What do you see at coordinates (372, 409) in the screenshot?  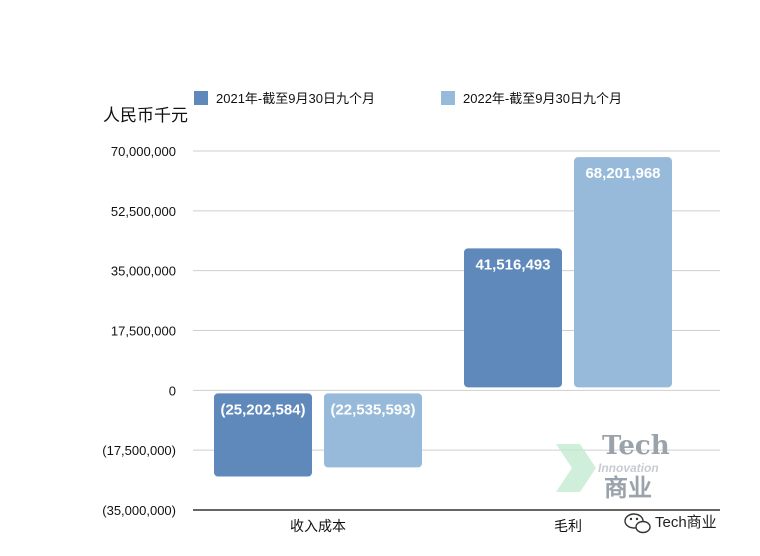 I see `data-label: (22,535,593)` at bounding box center [372, 409].